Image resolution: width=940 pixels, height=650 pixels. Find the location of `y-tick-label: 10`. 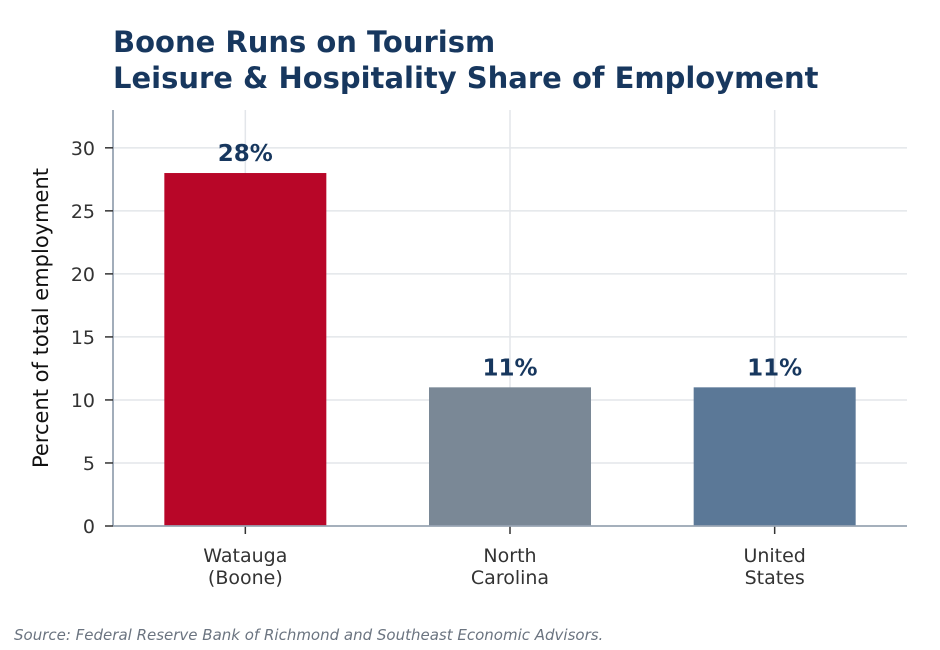

y-tick-label: 10 is located at coordinates (83, 401).